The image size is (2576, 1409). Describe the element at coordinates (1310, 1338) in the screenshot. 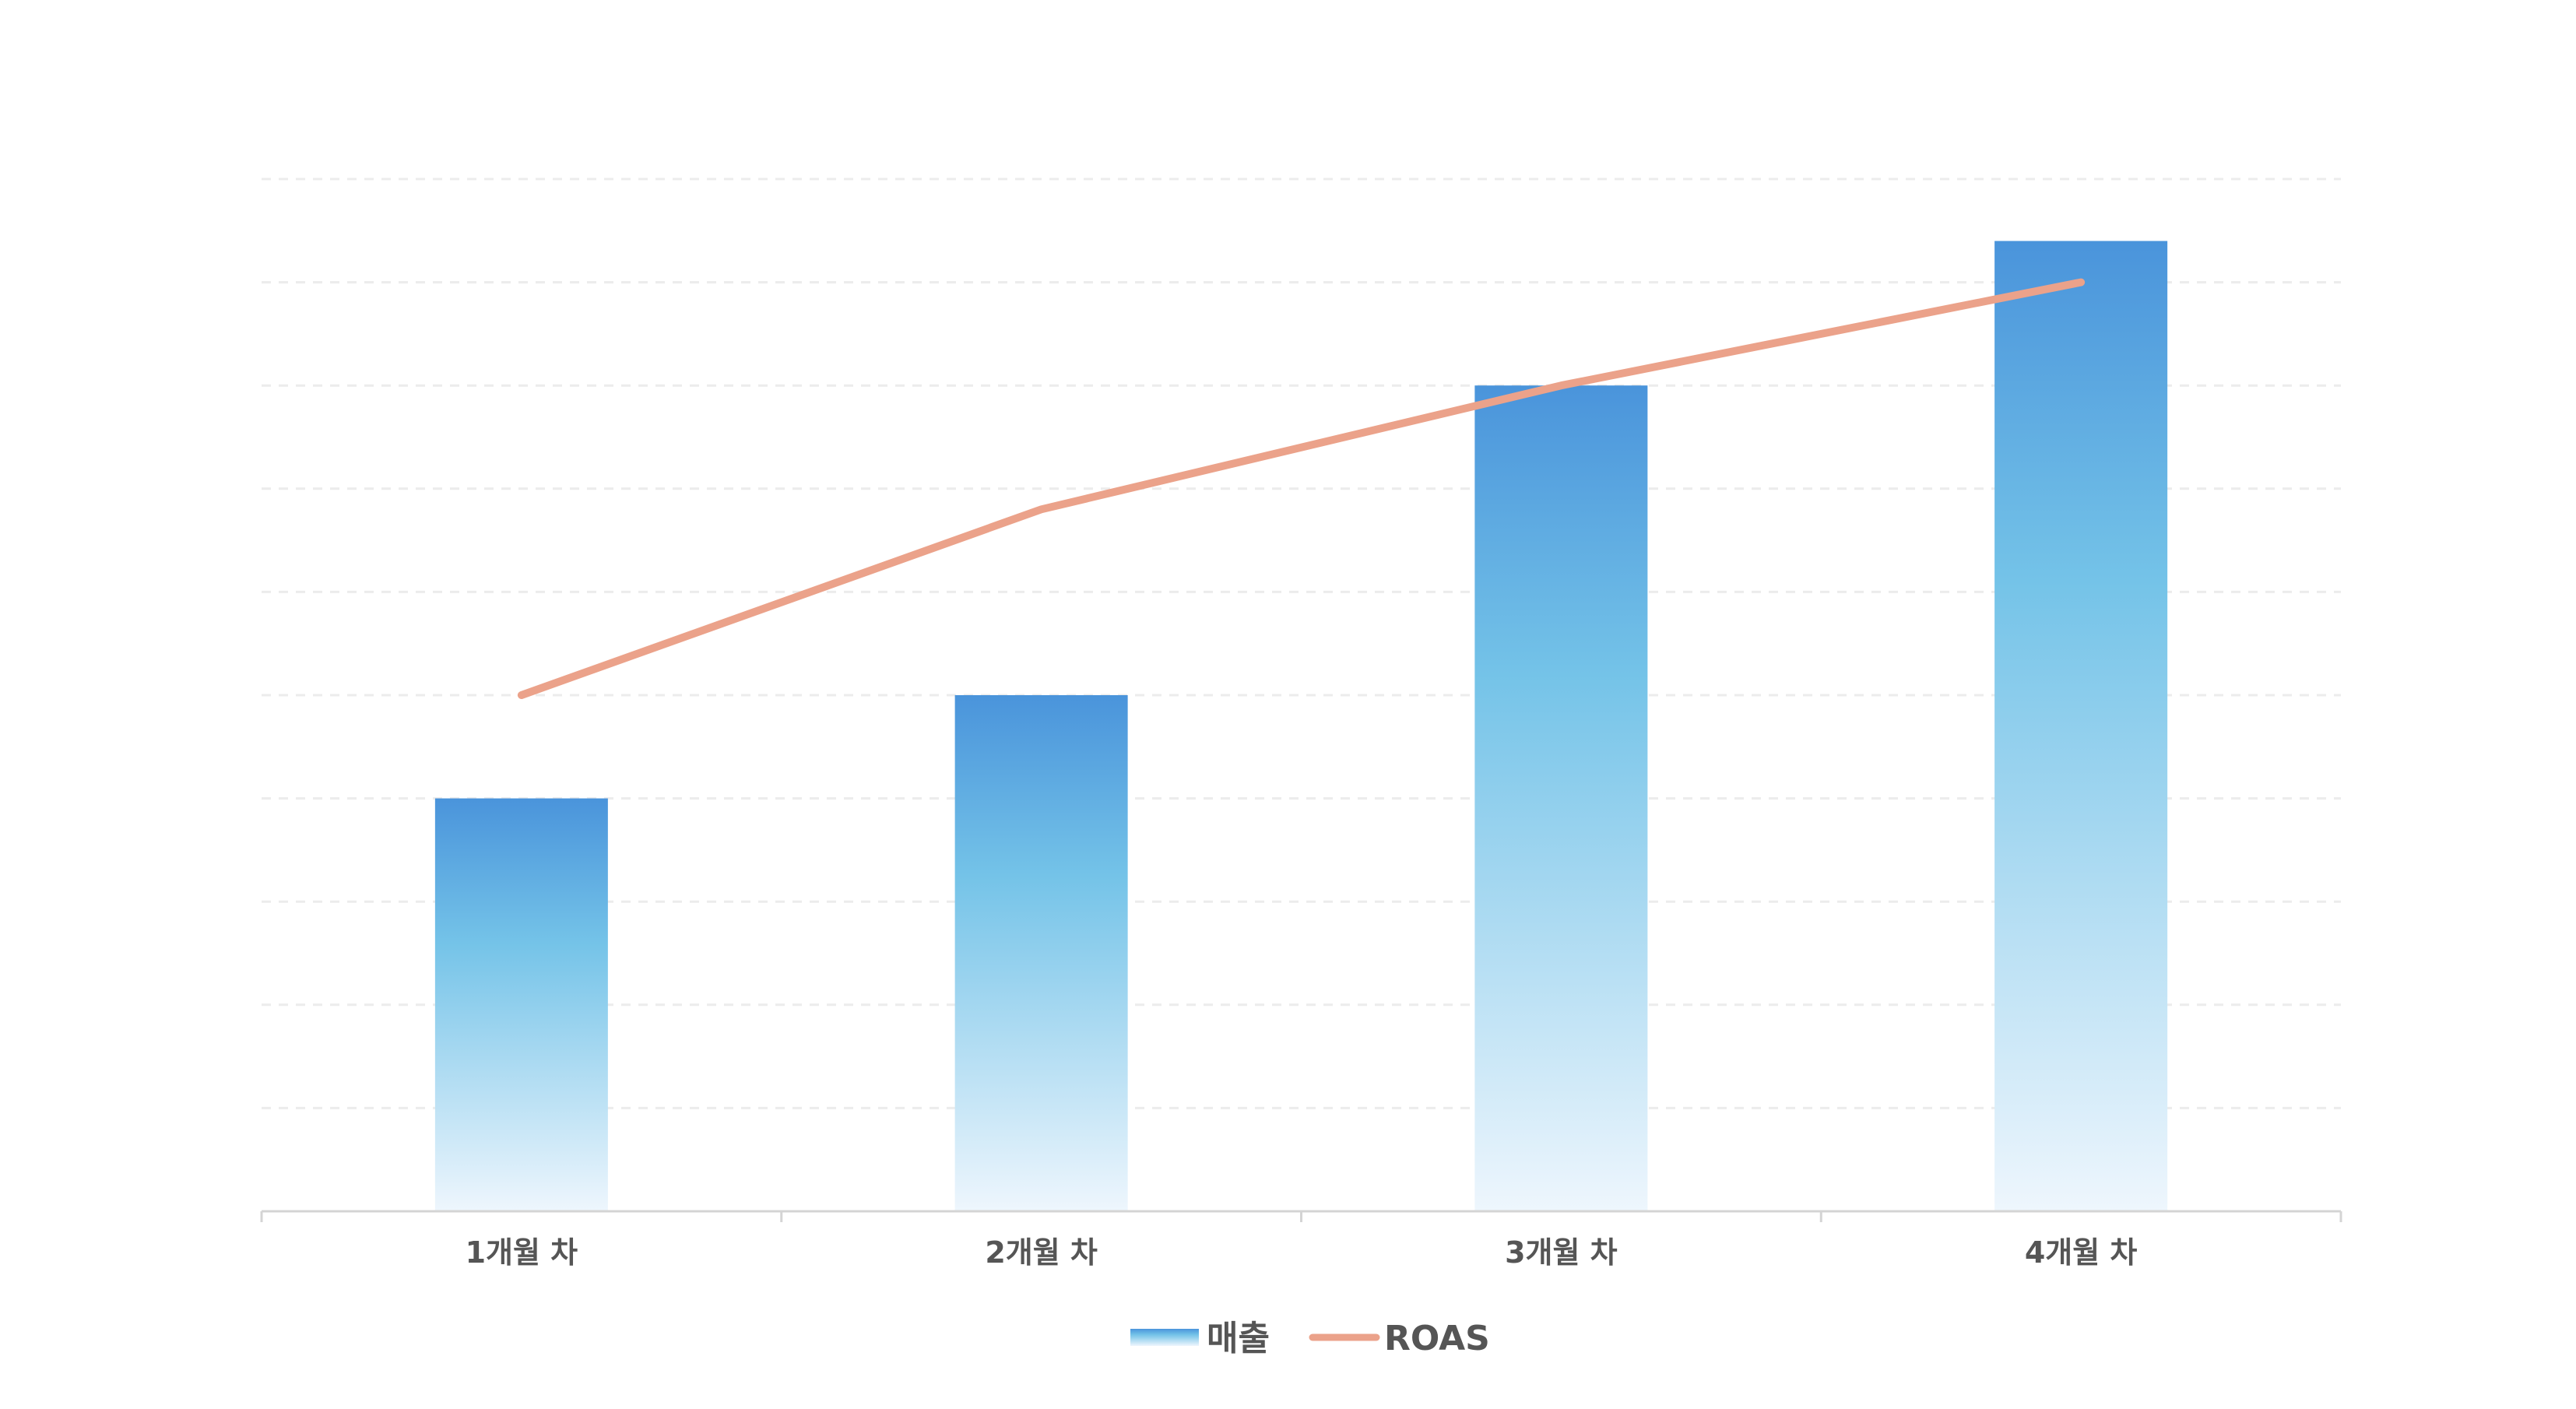

I see `legend: 매출 ROAS` at that location.